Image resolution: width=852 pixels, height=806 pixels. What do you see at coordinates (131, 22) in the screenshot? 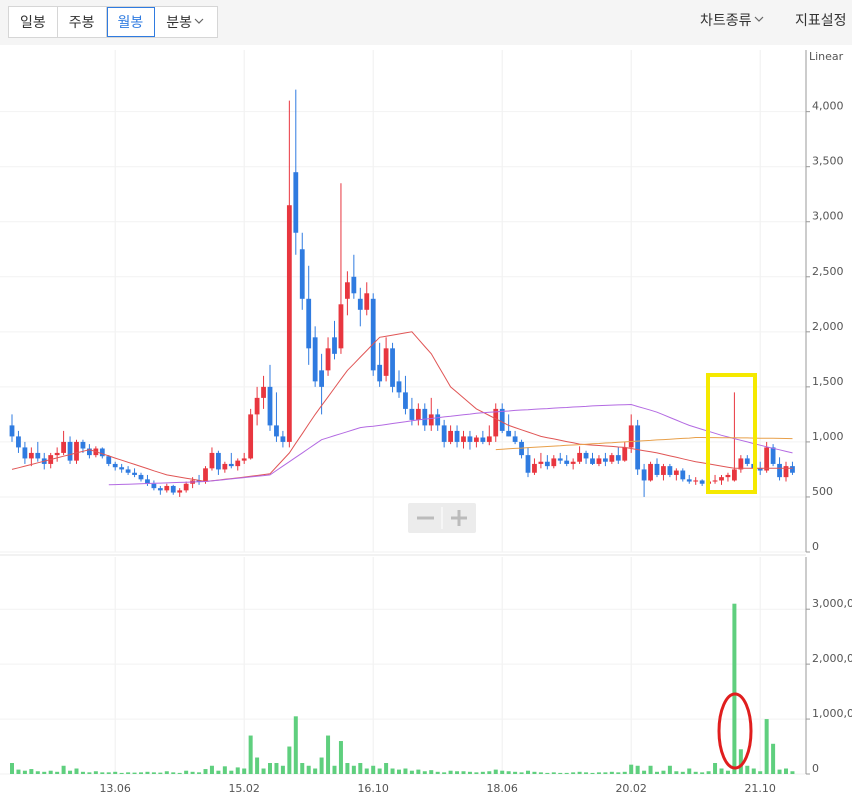
I see `tab: 월봉` at bounding box center [131, 22].